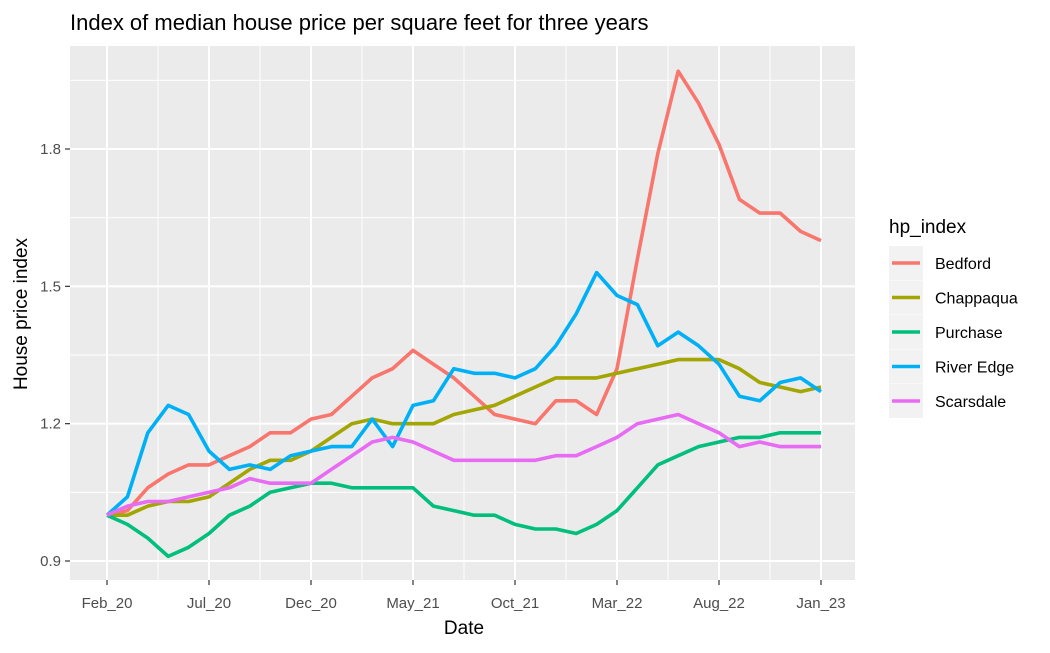  I want to click on x-tick-label: Mar_22, so click(617, 603).